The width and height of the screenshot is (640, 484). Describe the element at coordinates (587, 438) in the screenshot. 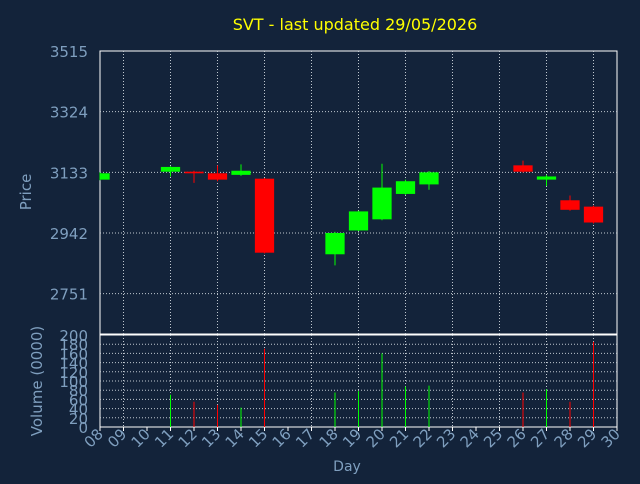

I see `x-tick-label: 29` at that location.